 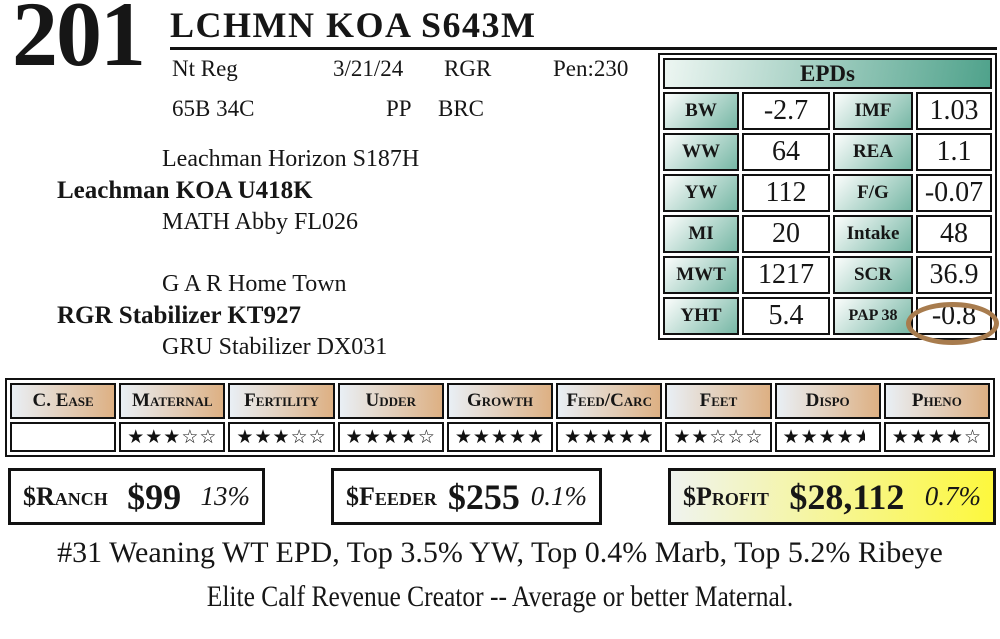 I want to click on epd-label-mi: MI, so click(x=701, y=234).